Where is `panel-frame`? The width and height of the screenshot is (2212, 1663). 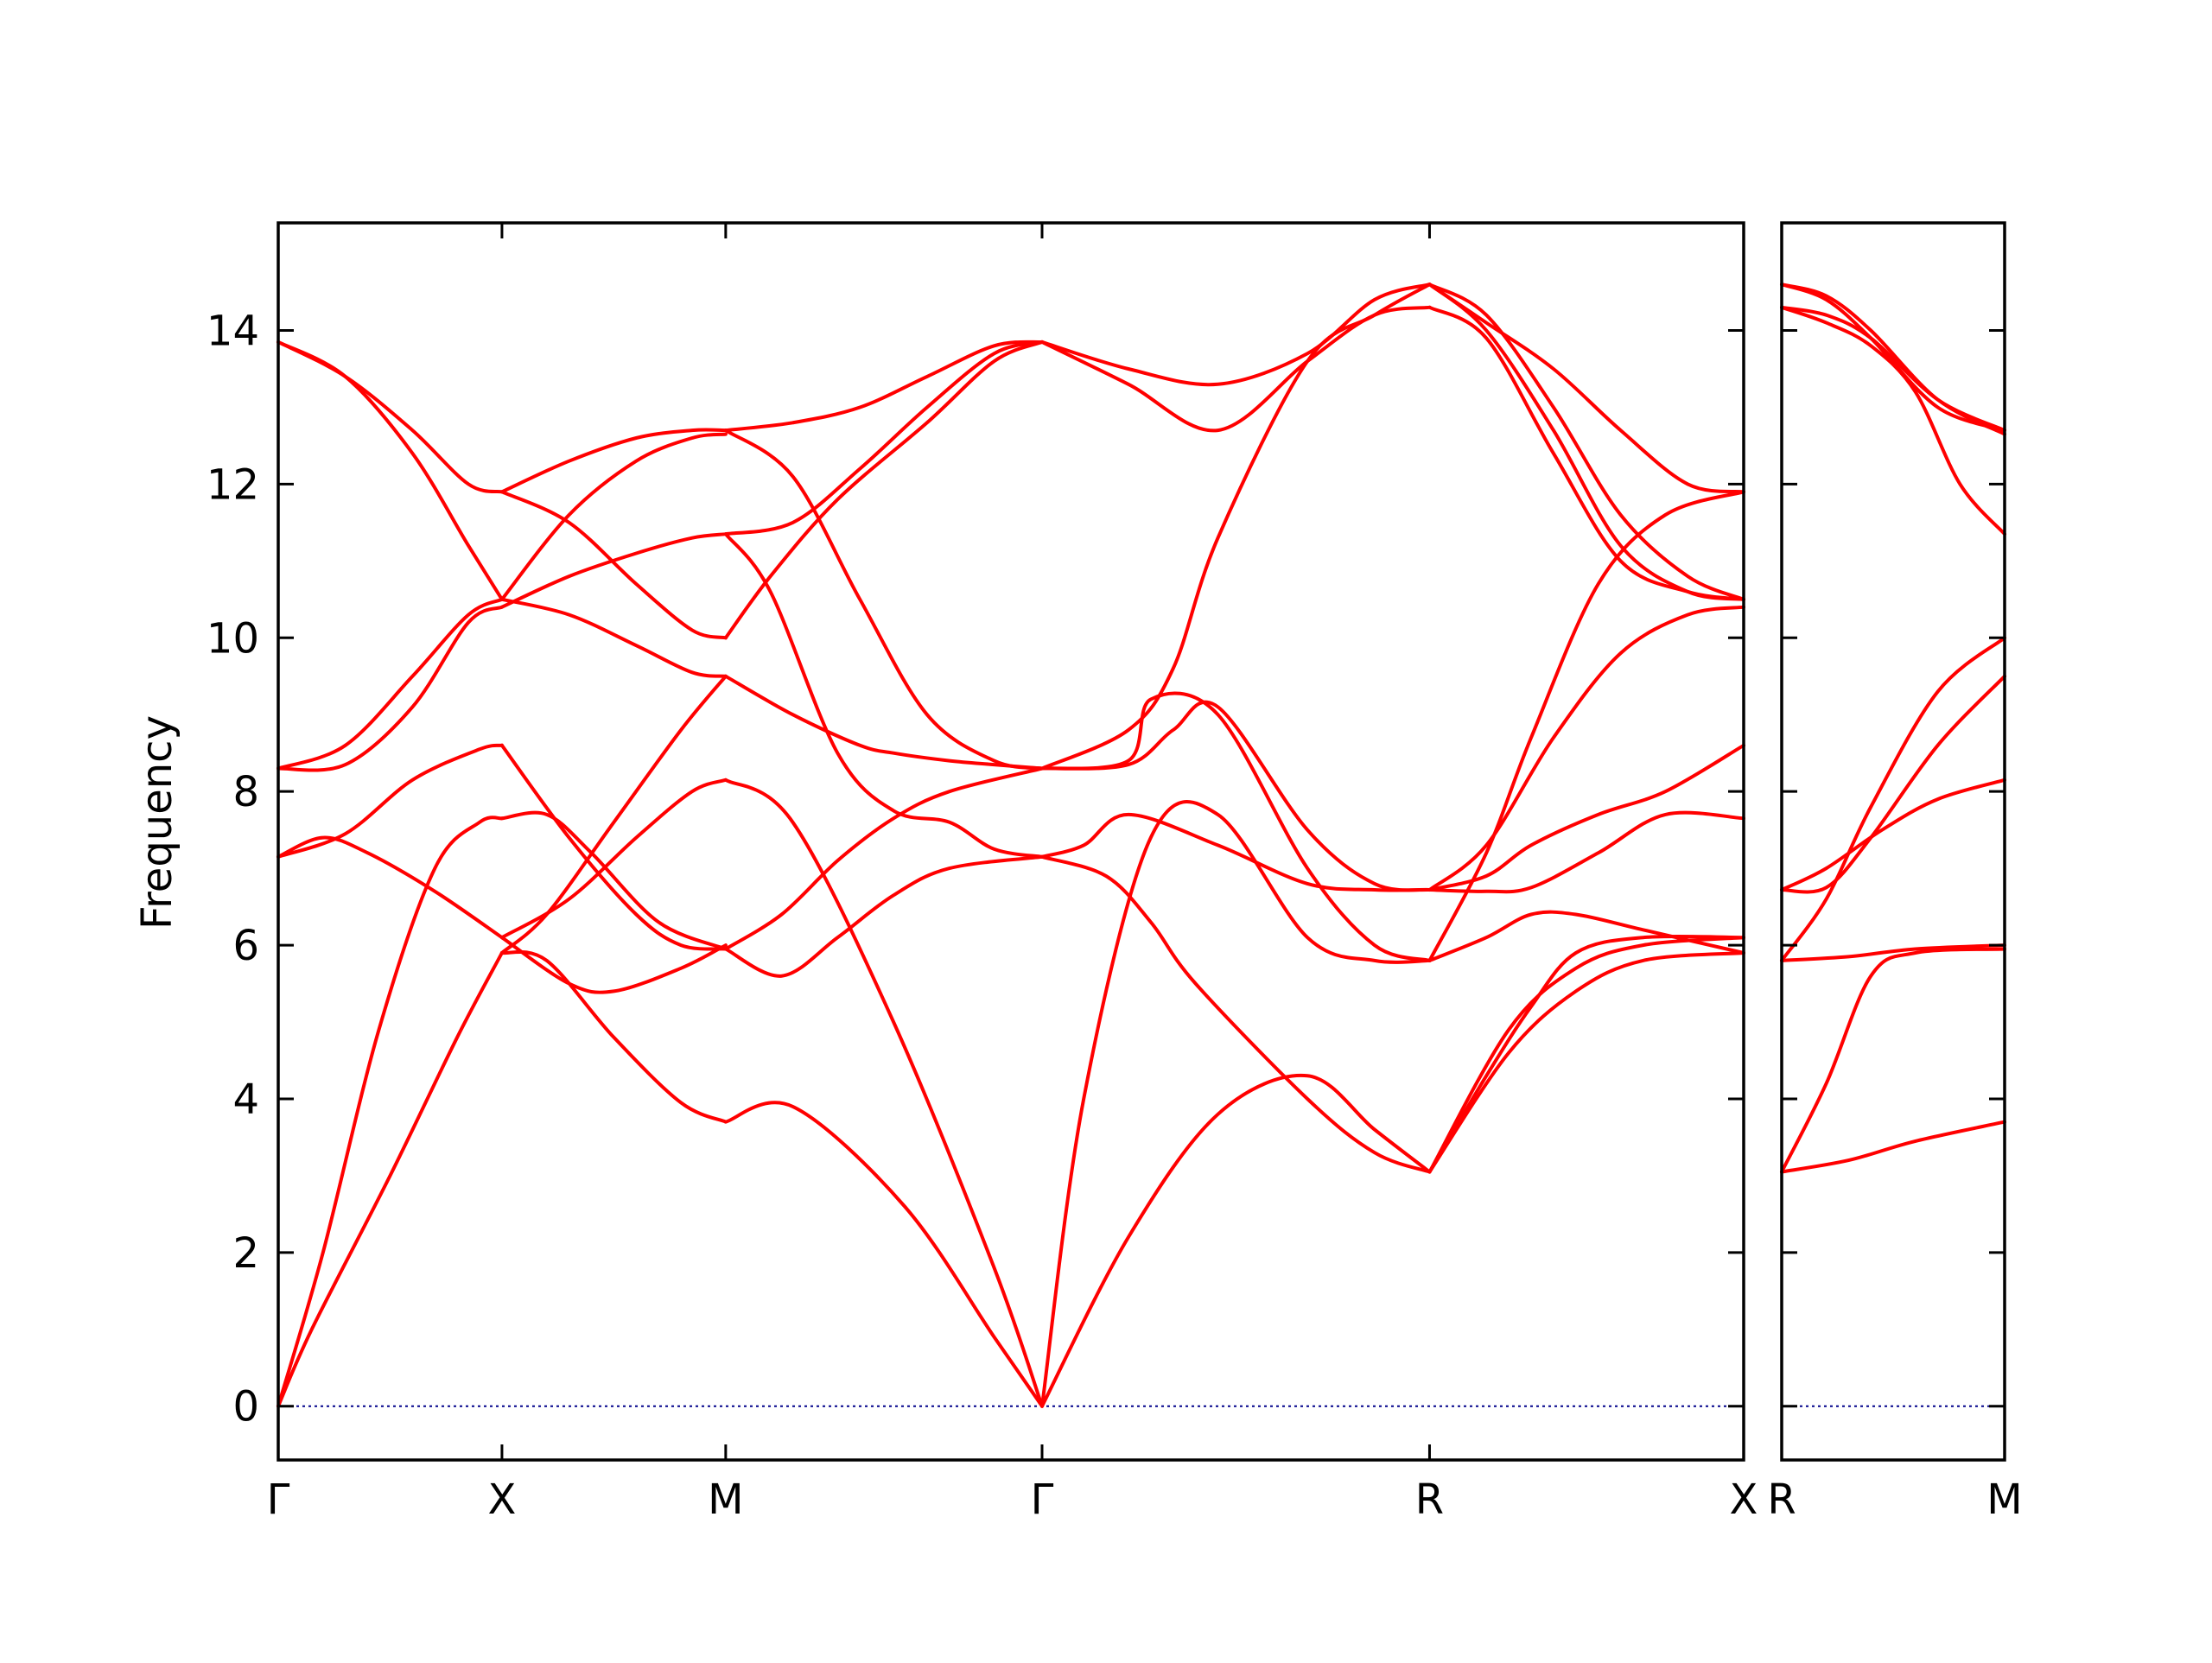 panel-frame is located at coordinates (1893, 842).